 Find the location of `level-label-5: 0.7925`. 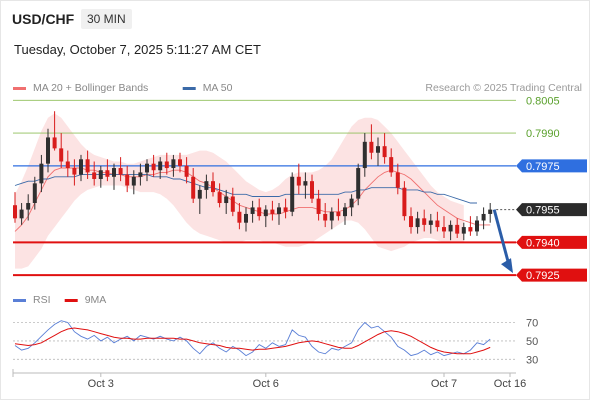

level-label-5: 0.7925 is located at coordinates (543, 276).